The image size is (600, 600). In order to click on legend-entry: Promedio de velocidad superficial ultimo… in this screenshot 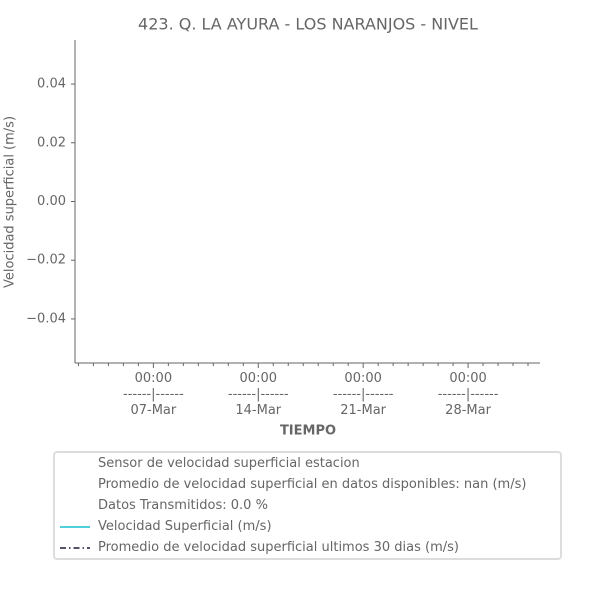, I will do `click(278, 547)`.